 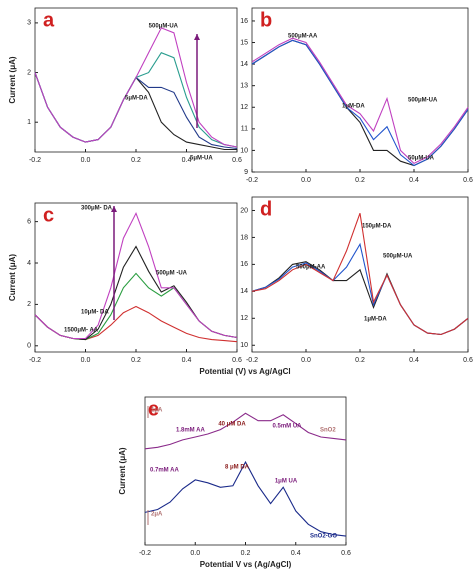 I want to click on annotation: 0.7mM AA, so click(x=164, y=471).